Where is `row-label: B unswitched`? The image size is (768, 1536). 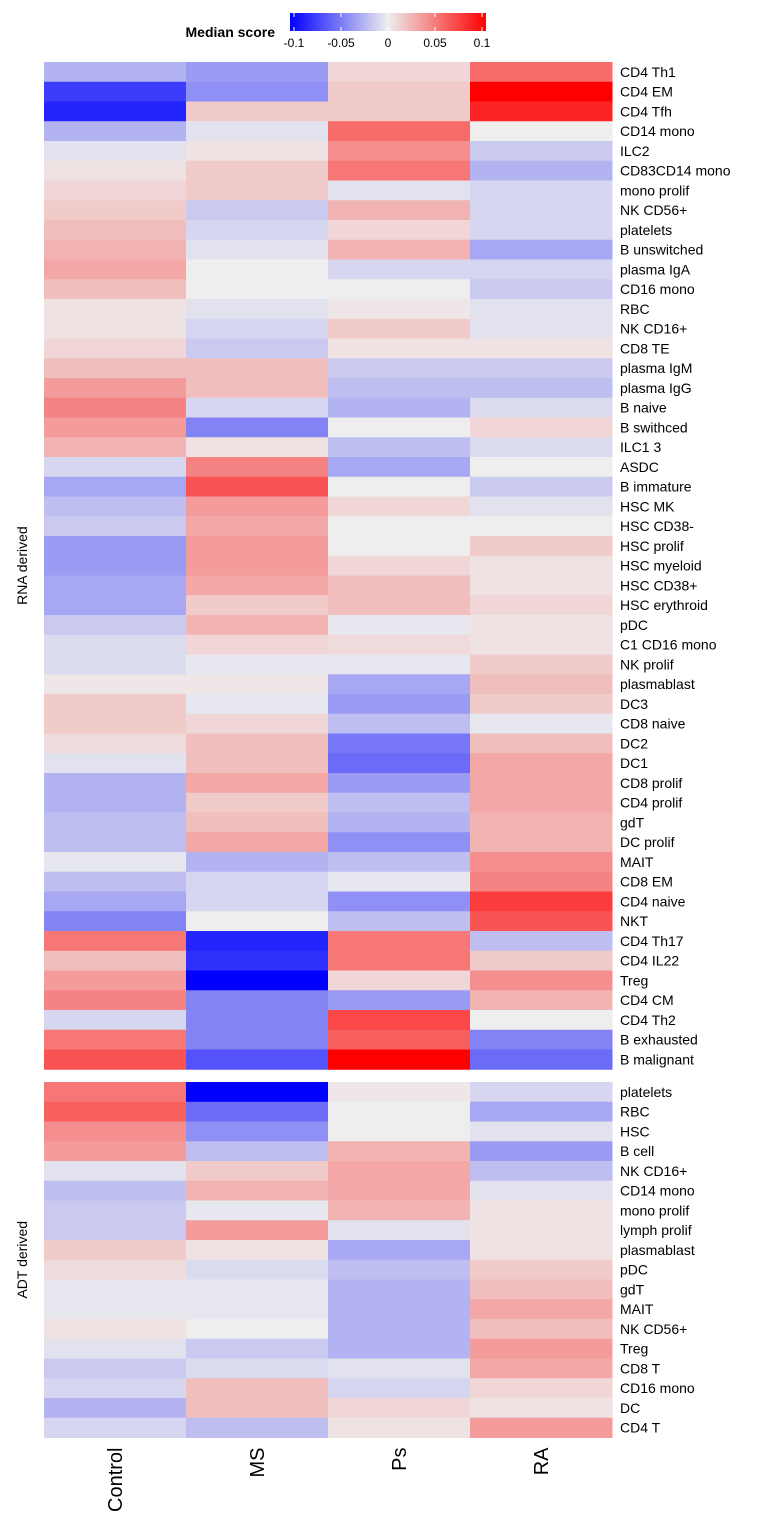 row-label: B unswitched is located at coordinates (661, 250).